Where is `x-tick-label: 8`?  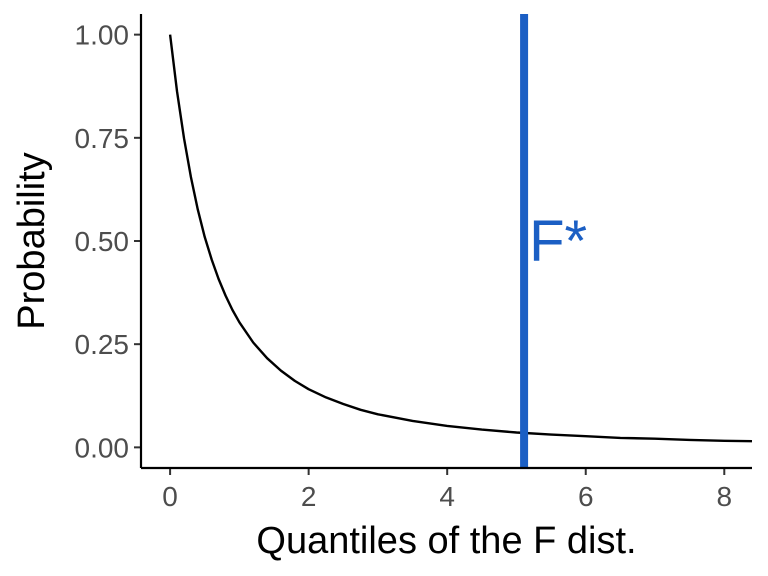 x-tick-label: 8 is located at coordinates (725, 496).